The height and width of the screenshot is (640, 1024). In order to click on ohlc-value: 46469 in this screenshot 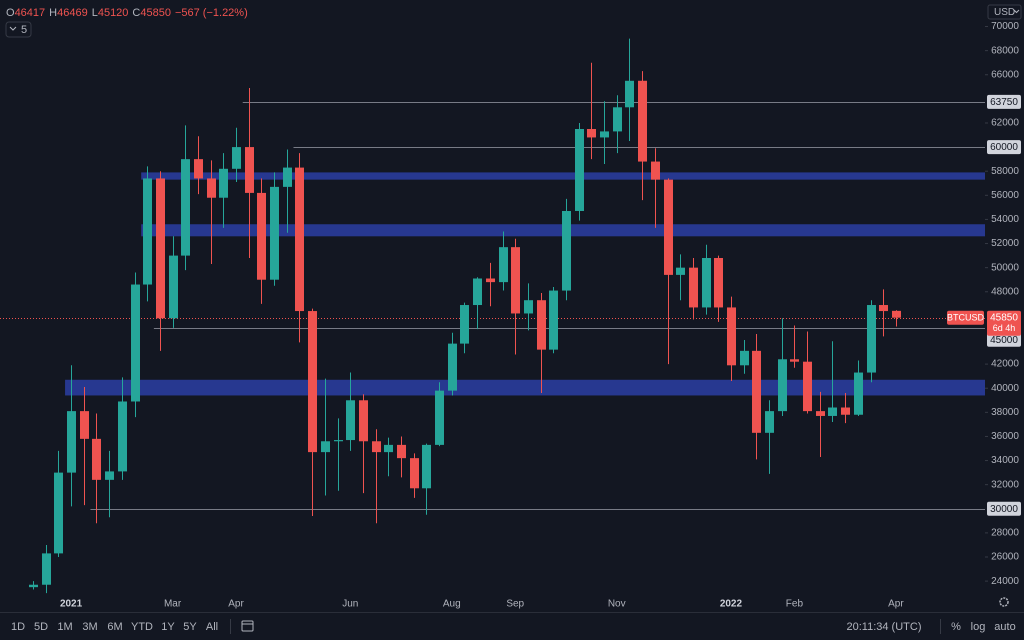, I will do `click(72, 13)`.